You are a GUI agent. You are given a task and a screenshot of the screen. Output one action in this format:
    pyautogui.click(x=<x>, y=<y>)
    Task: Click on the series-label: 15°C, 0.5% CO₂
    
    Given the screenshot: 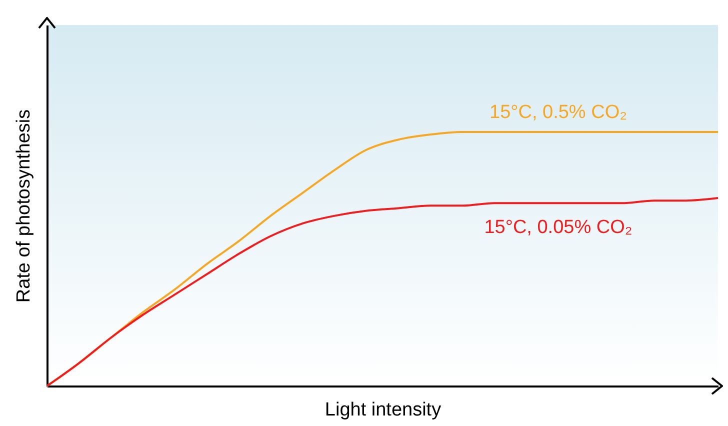 What is the action you would take?
    pyautogui.click(x=558, y=112)
    